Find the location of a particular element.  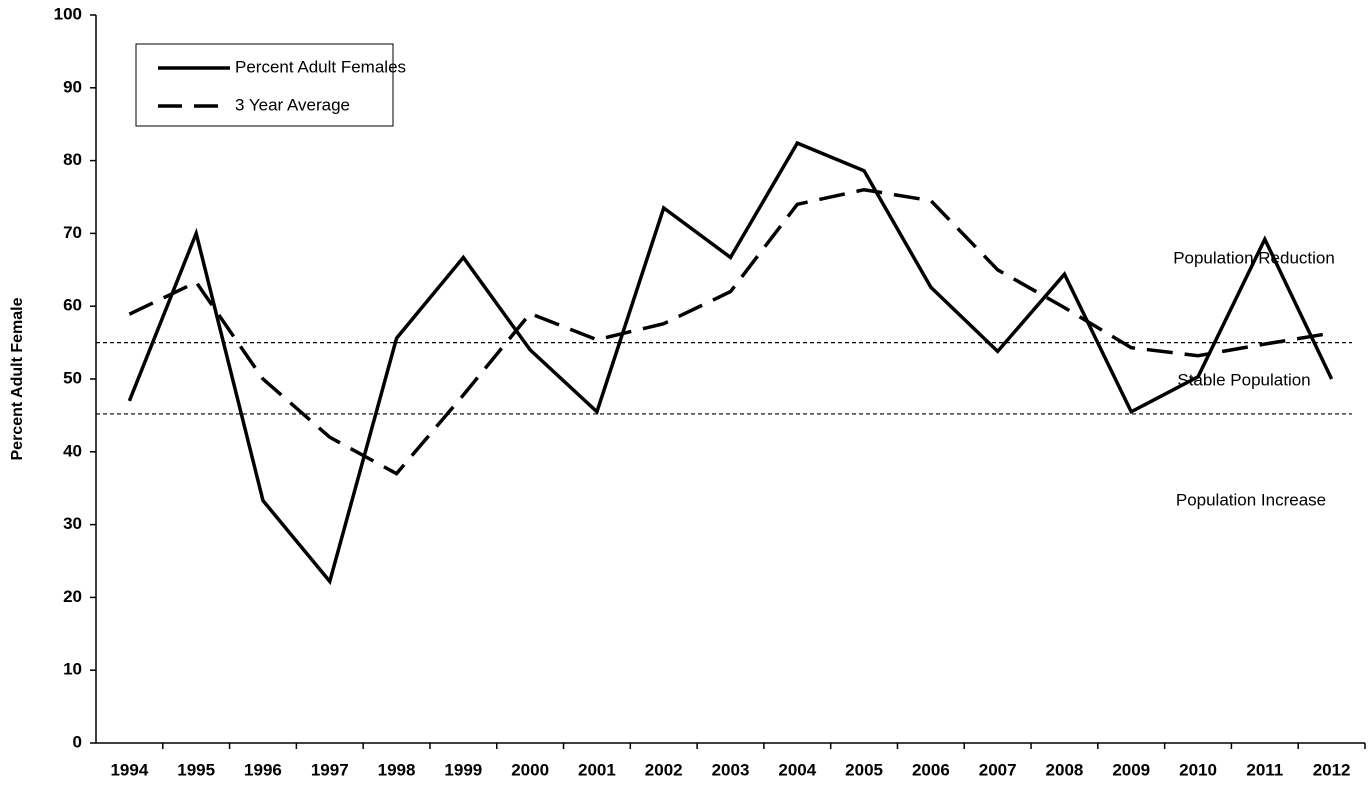

y-tick-label: 20 is located at coordinates (72, 596).